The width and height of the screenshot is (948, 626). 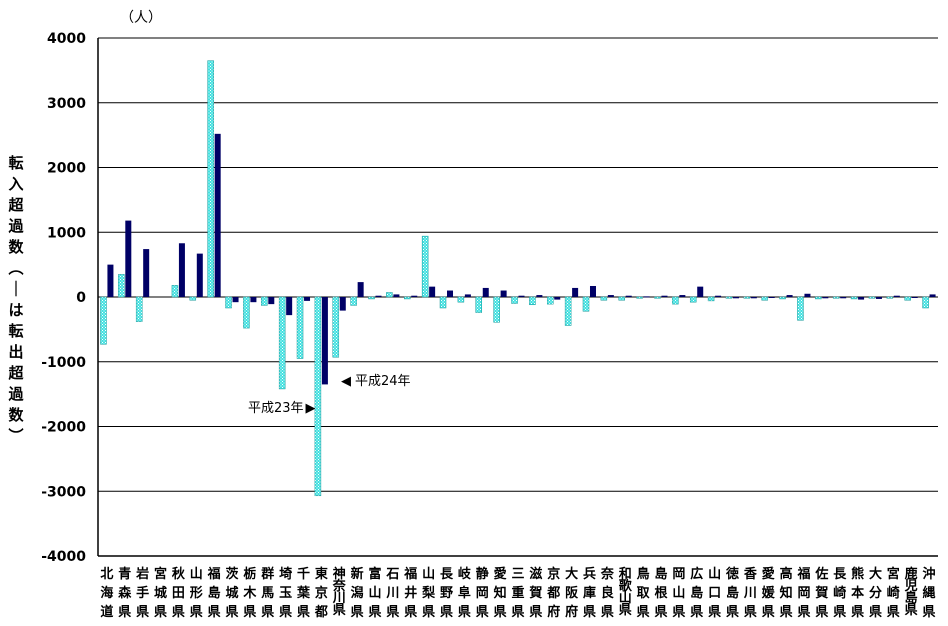 What do you see at coordinates (146, 273) in the screenshot?
I see `bar-岩手県-series2` at bounding box center [146, 273].